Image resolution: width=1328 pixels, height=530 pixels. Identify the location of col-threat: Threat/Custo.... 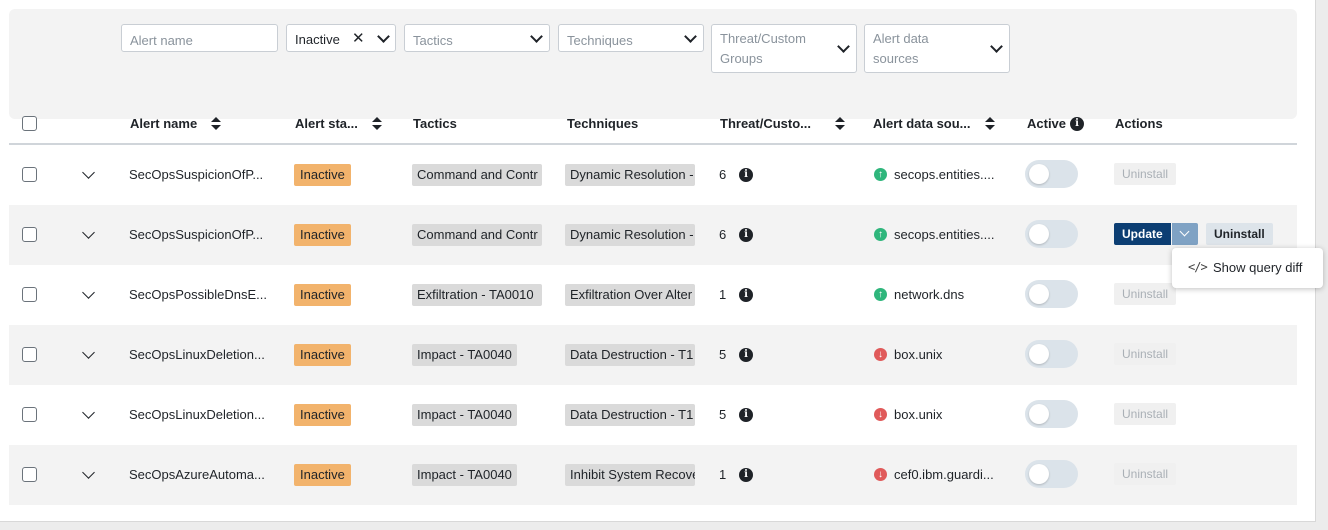
(766, 123).